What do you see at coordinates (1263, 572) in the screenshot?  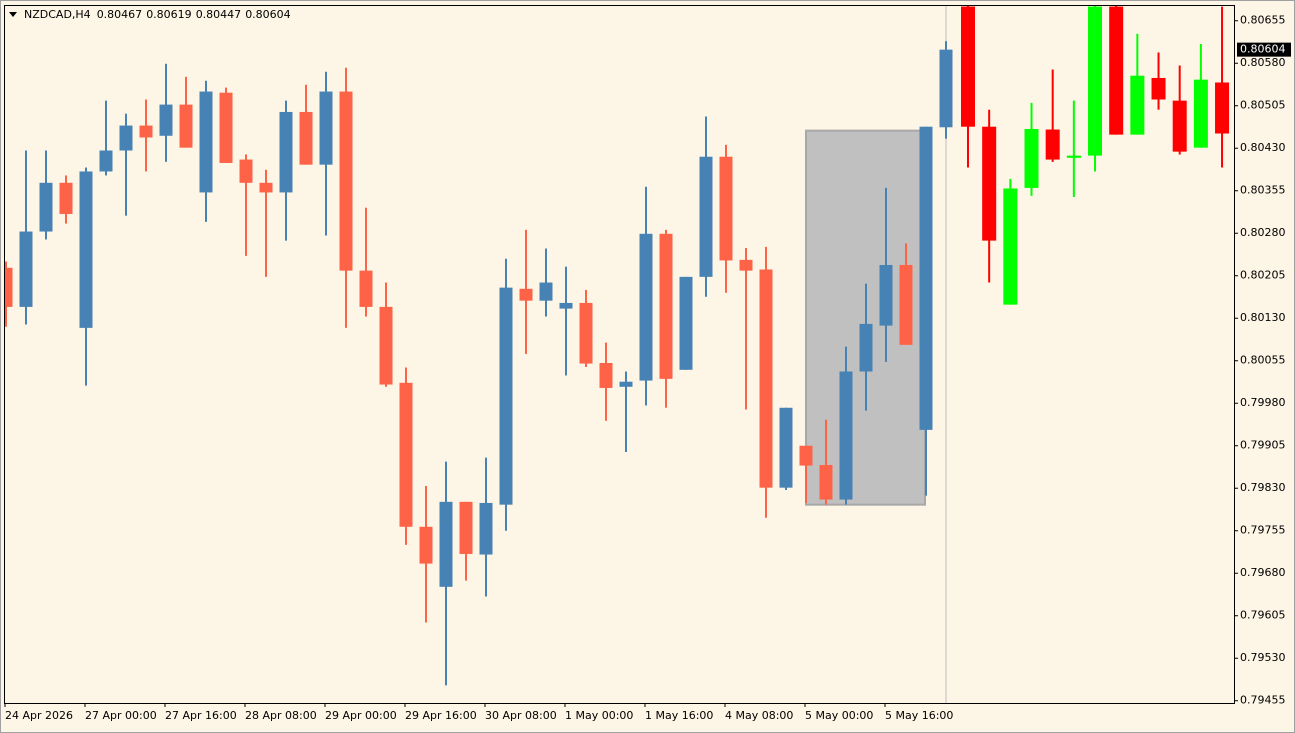 I see `y-tick-label: 0.79680` at bounding box center [1263, 572].